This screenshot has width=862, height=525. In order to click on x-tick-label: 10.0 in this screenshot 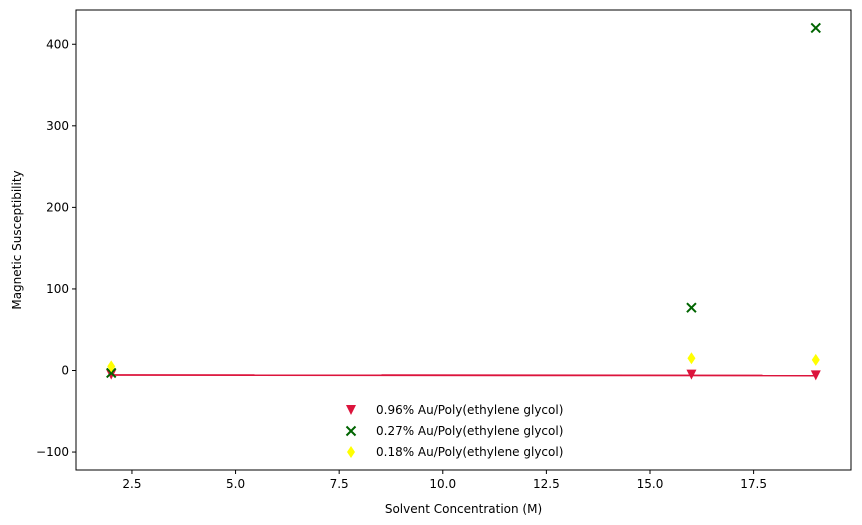, I will do `click(442, 484)`.